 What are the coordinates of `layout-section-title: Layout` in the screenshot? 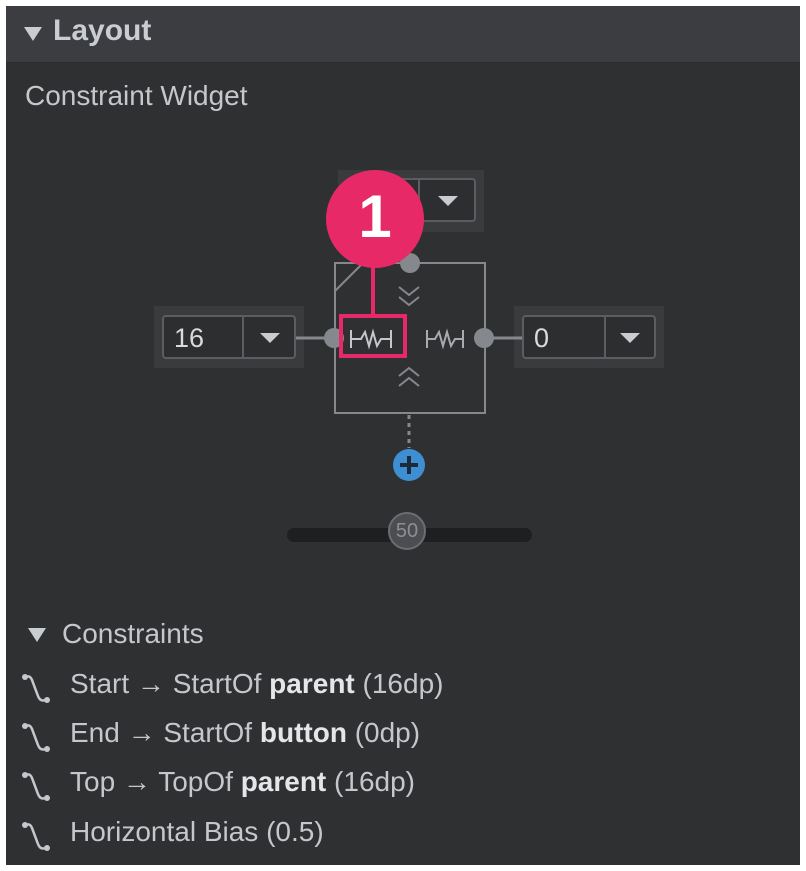 It's located at (102, 30).